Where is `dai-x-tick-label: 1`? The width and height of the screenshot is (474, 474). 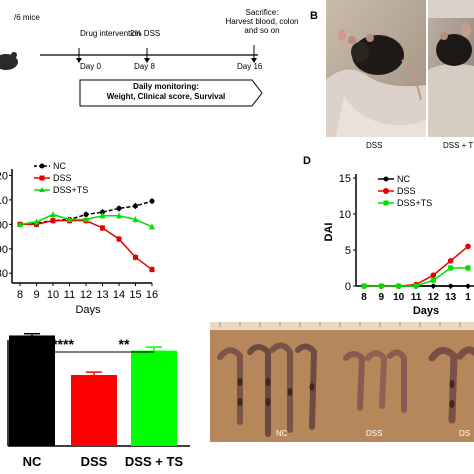 dai-x-tick-label: 1 is located at coordinates (468, 297).